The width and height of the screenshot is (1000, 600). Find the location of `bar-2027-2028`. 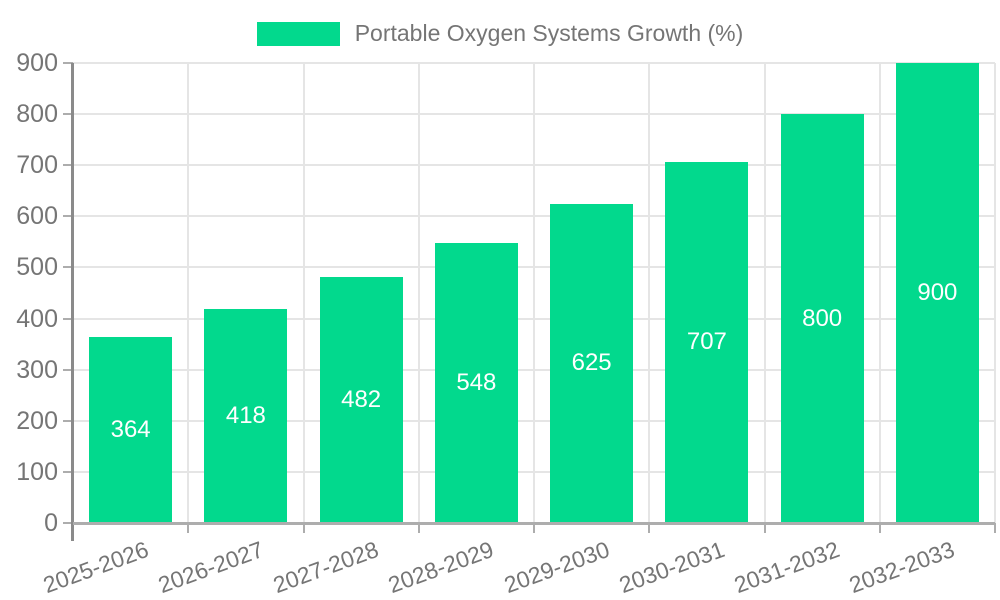

bar-2027-2028 is located at coordinates (361, 399).